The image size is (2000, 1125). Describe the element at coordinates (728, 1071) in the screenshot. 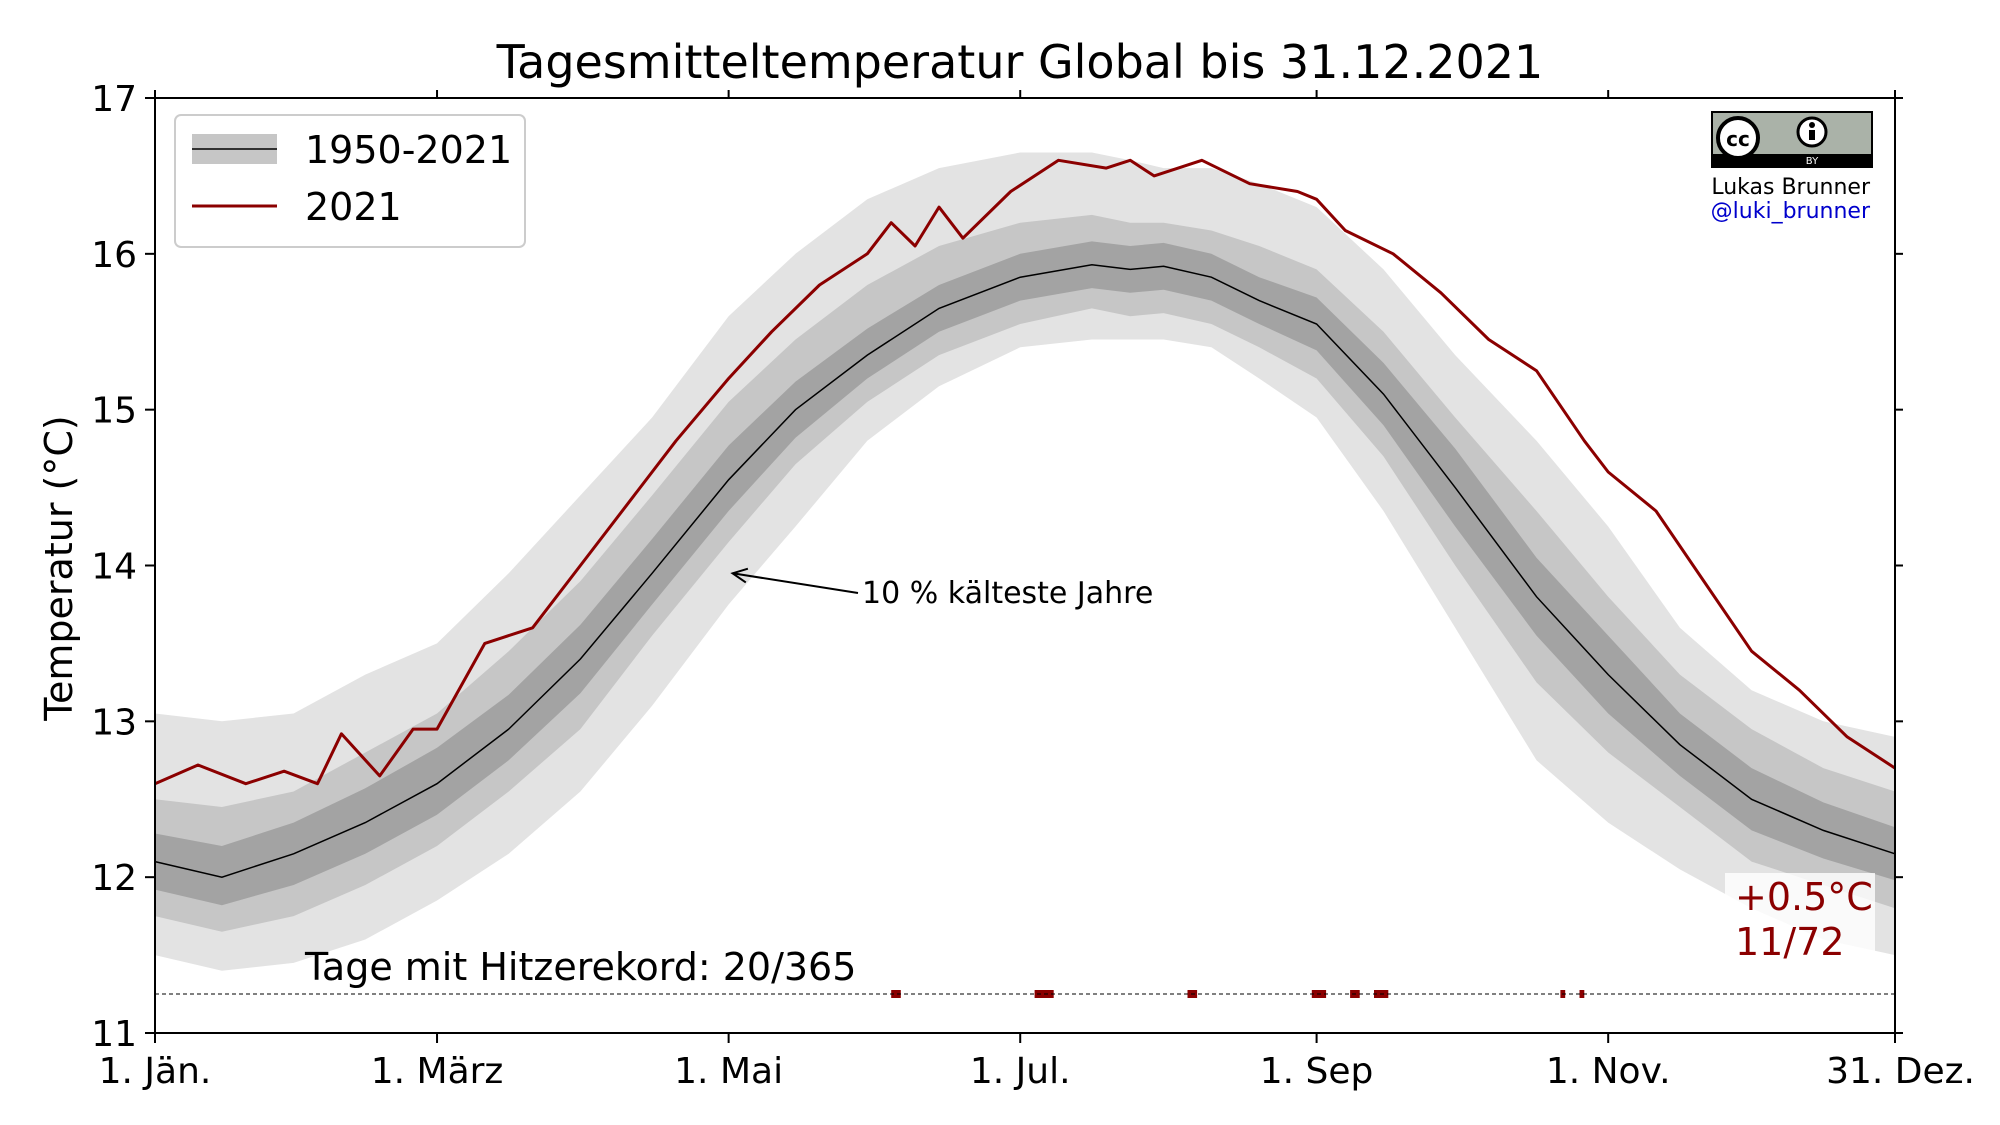

I see `x-tick-label-2: 1. Mai` at that location.